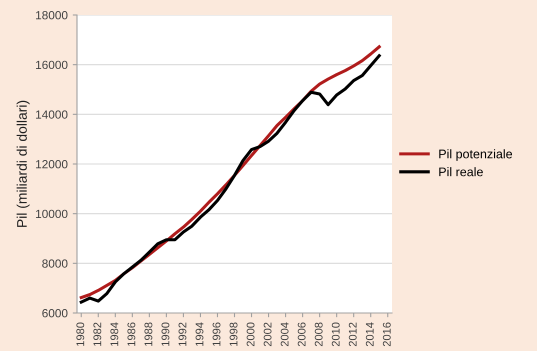  I want to click on x-tick-label: 2002, so click(268, 334).